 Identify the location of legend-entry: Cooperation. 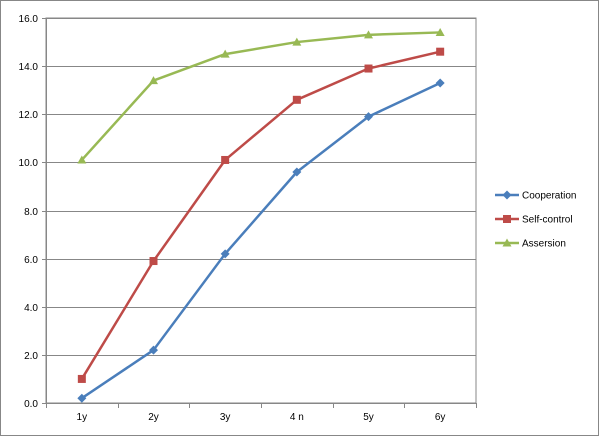
(535, 196).